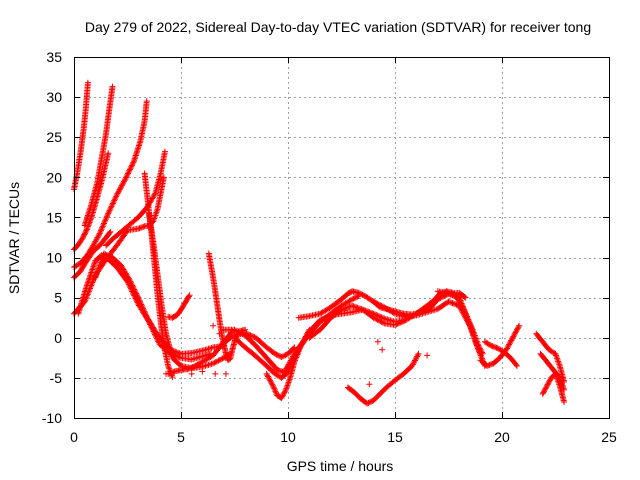 The image size is (640, 480). I want to click on y-tick-label: 25, so click(54, 137).